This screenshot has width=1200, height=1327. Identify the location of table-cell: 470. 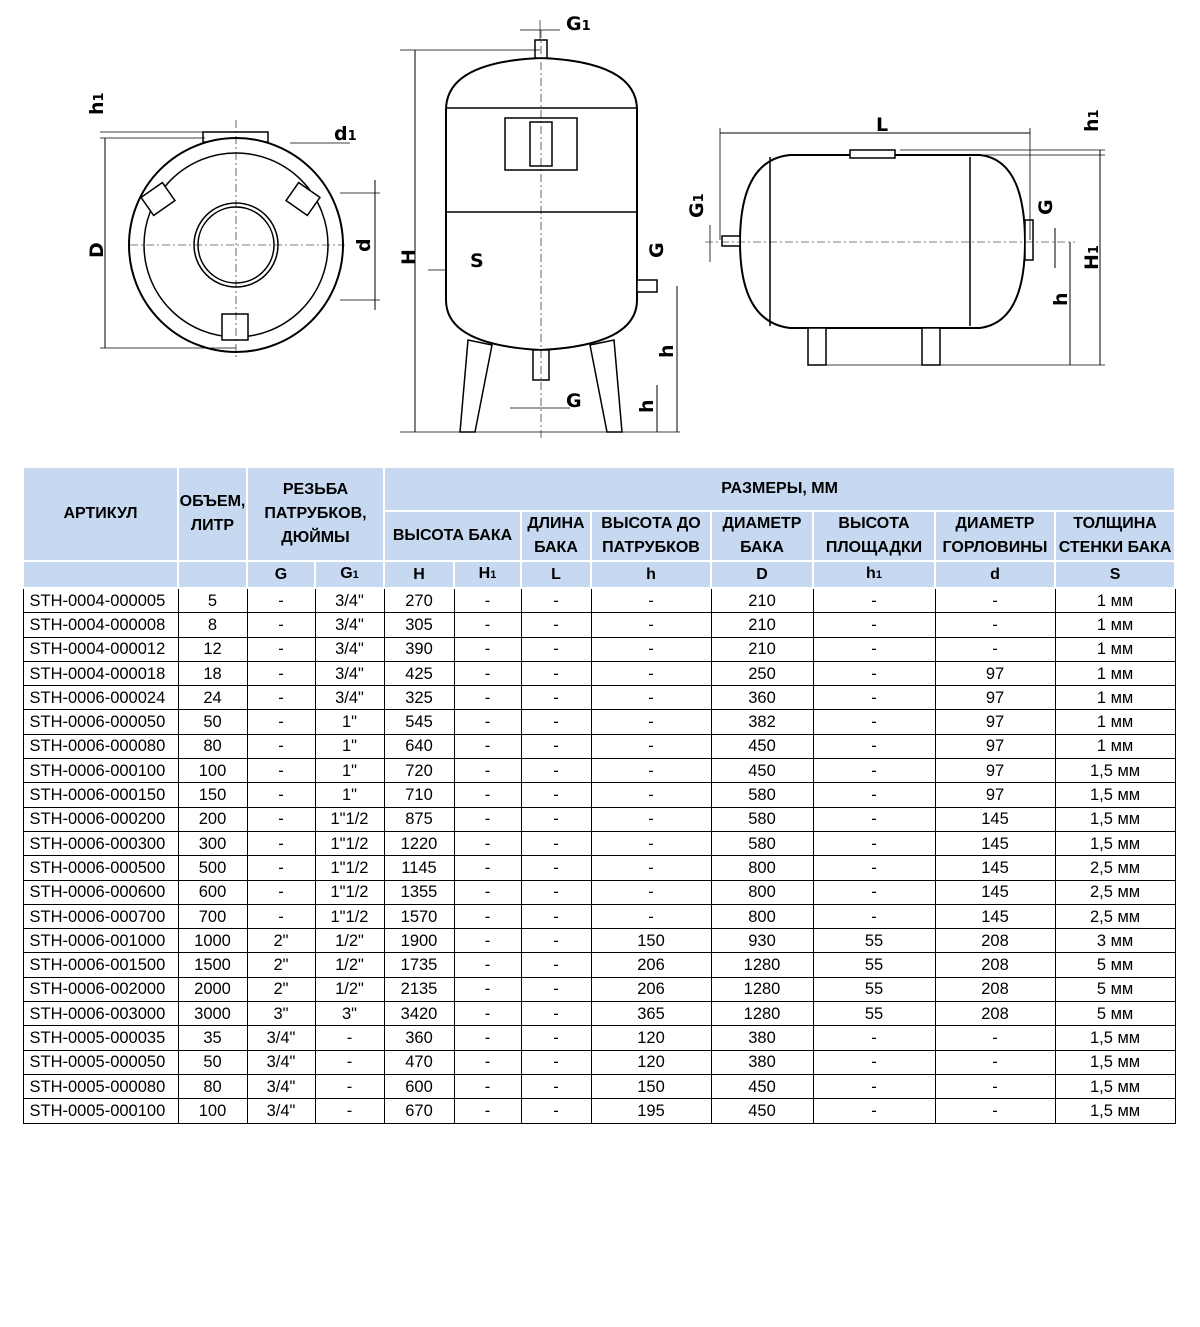
(419, 1062).